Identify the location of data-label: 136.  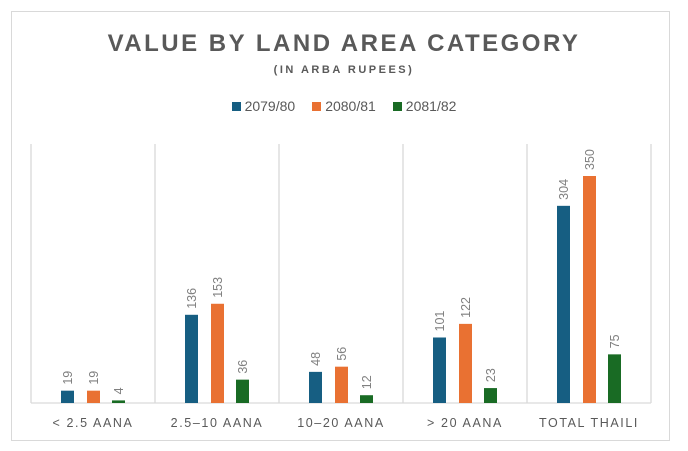
(192, 298).